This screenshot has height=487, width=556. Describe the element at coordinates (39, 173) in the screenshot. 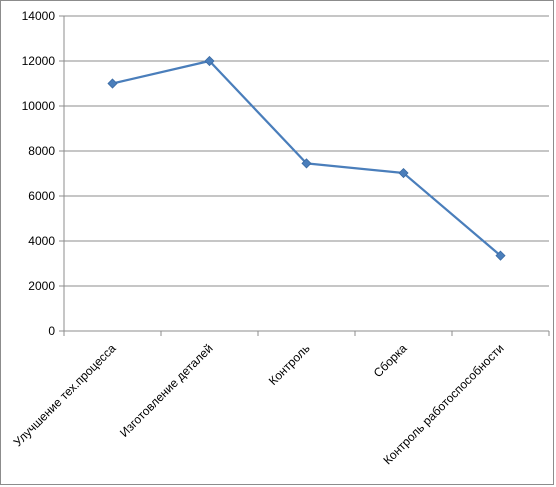

I see `y-tick-labels: 0 2000 4000 6000 8000 10000 12000 14000` at that location.